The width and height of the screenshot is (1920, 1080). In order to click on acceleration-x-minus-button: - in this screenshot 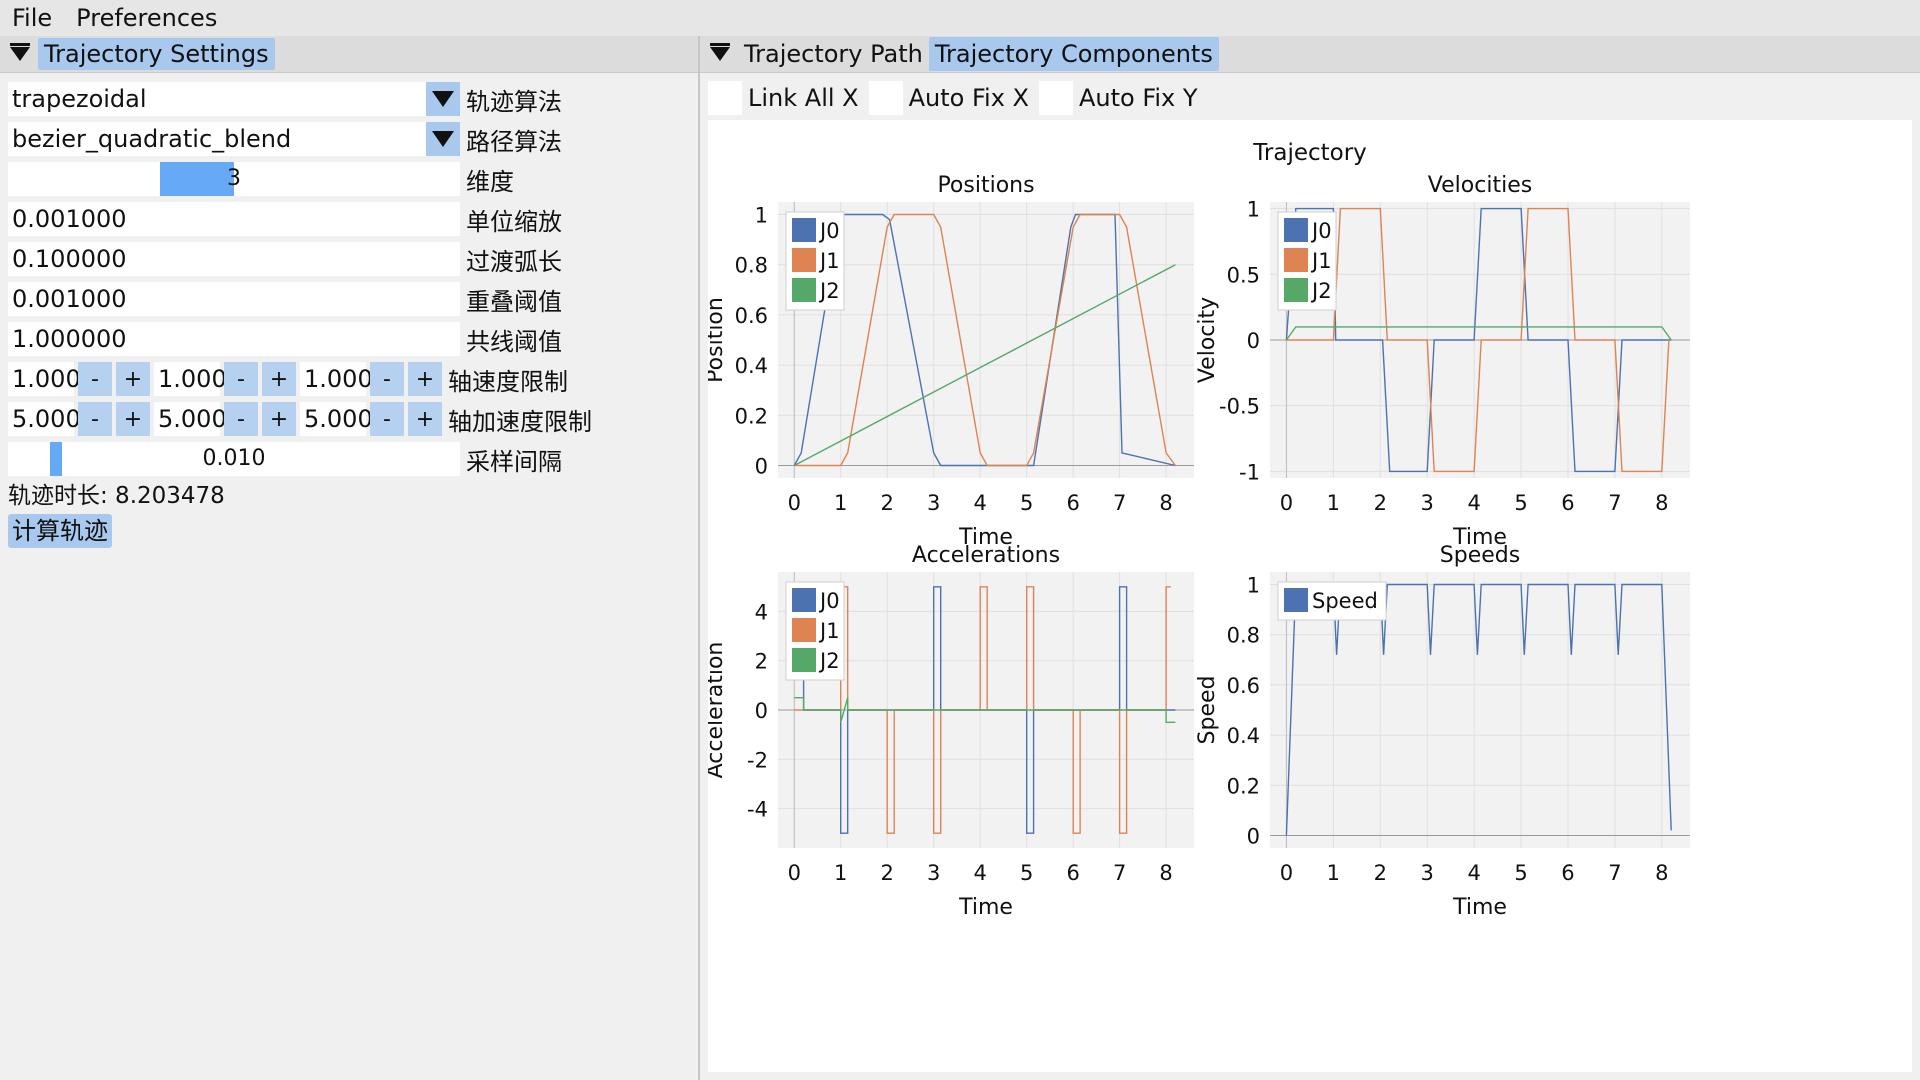, I will do `click(95, 419)`.